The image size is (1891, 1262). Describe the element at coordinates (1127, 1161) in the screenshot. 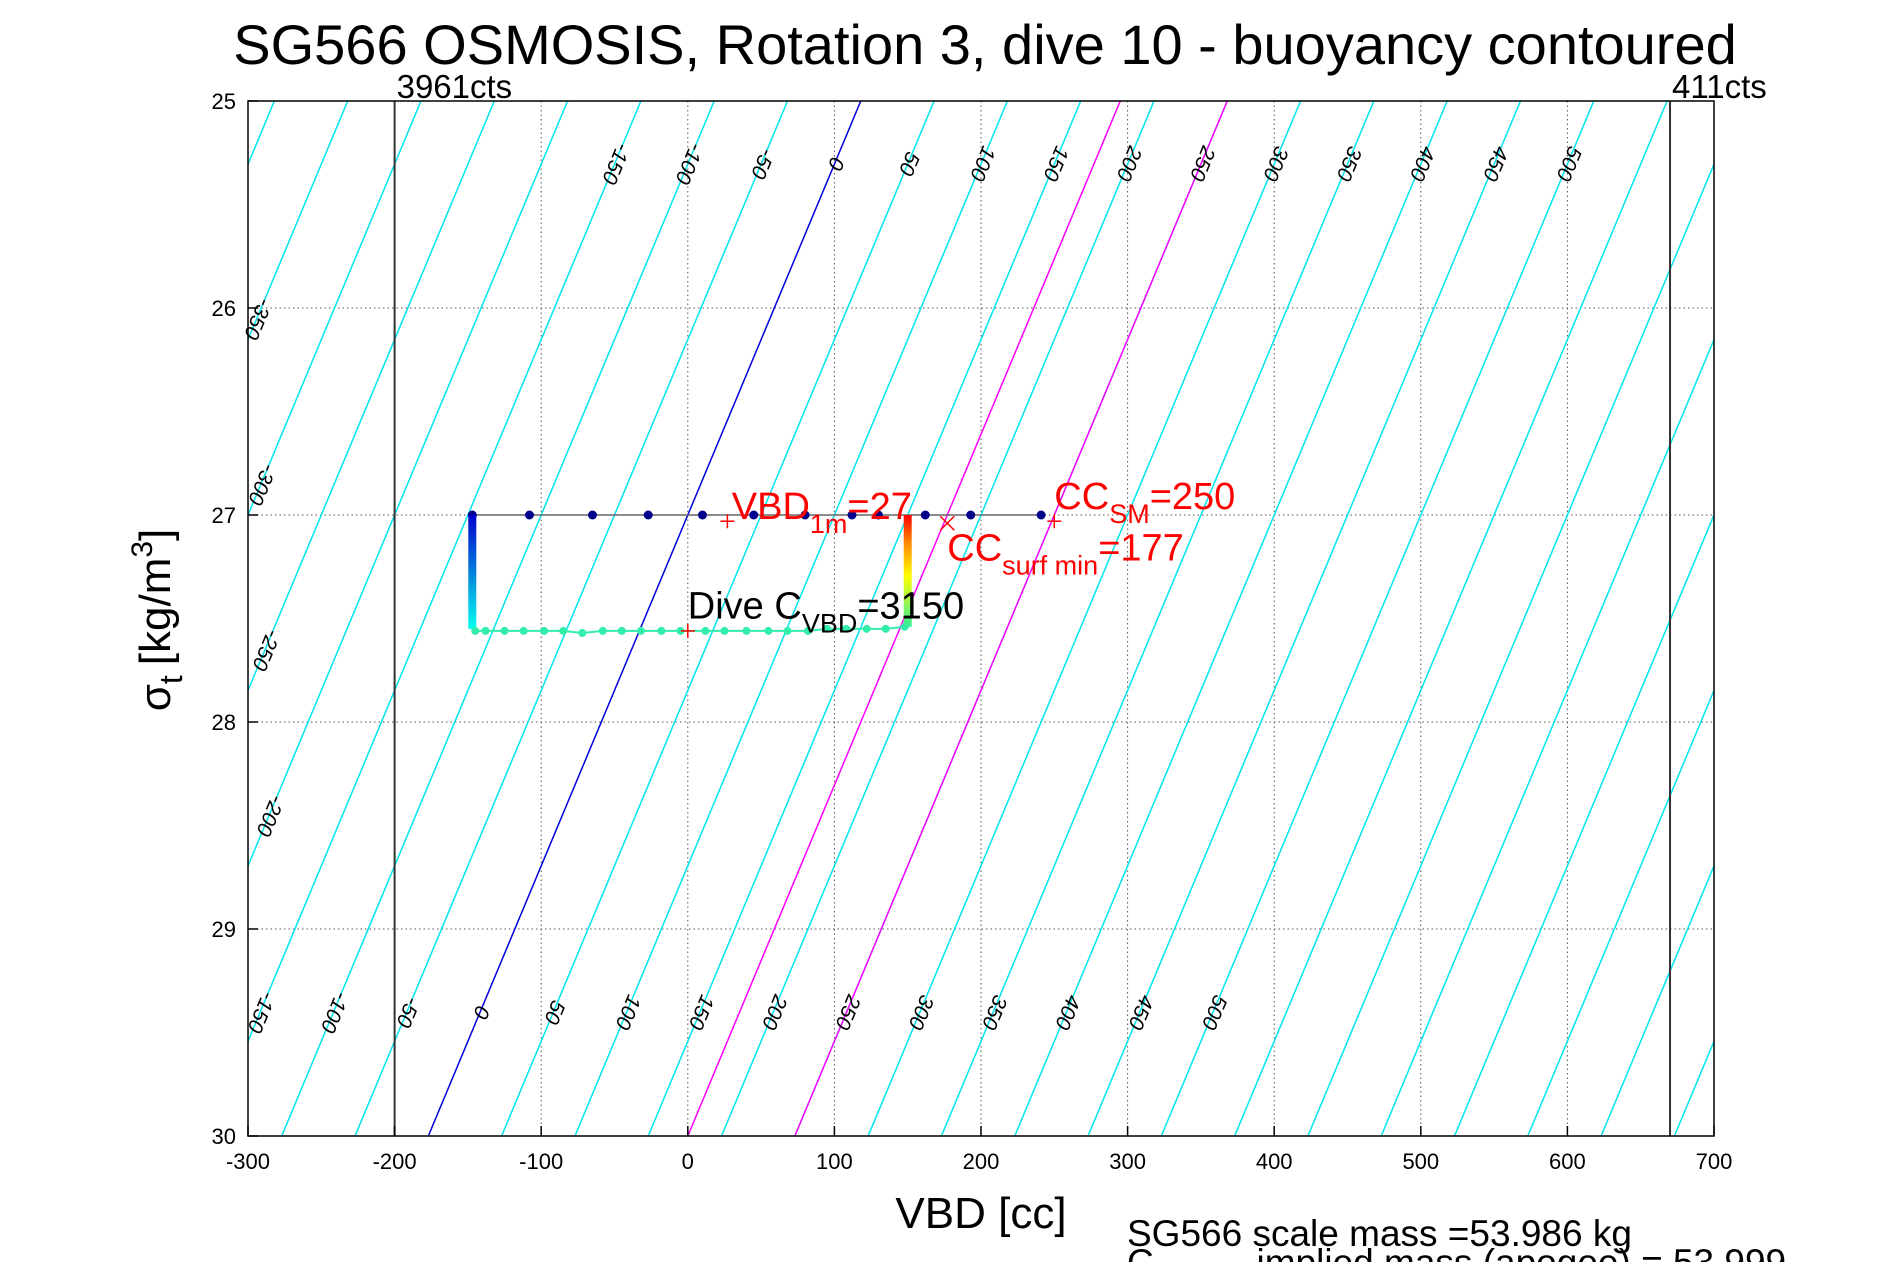

I see `x-tick-label: 300` at that location.